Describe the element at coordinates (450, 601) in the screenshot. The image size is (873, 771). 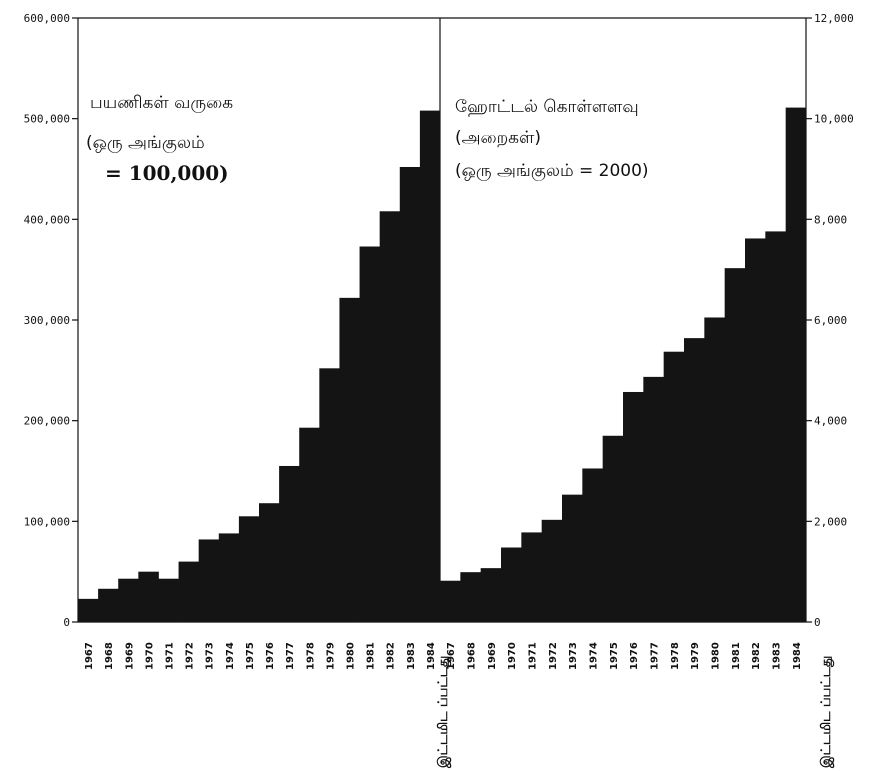
I see `hotel-capacity-bar-1967` at that location.